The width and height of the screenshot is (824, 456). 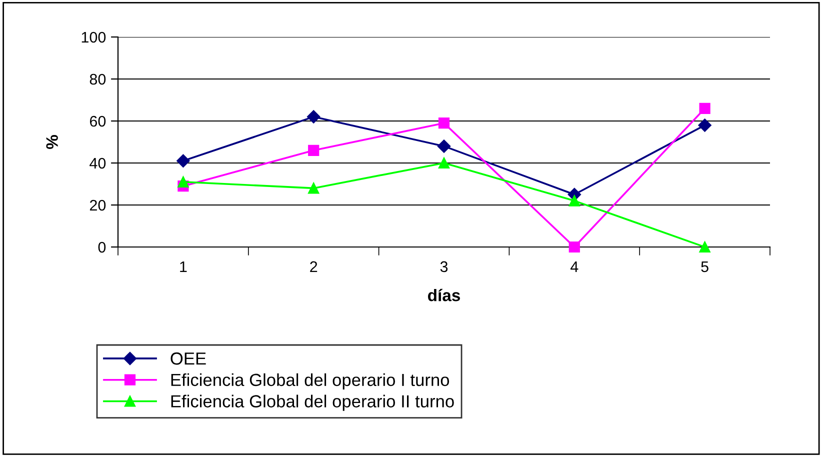 I want to click on x-tick-label: 3, so click(x=444, y=266).